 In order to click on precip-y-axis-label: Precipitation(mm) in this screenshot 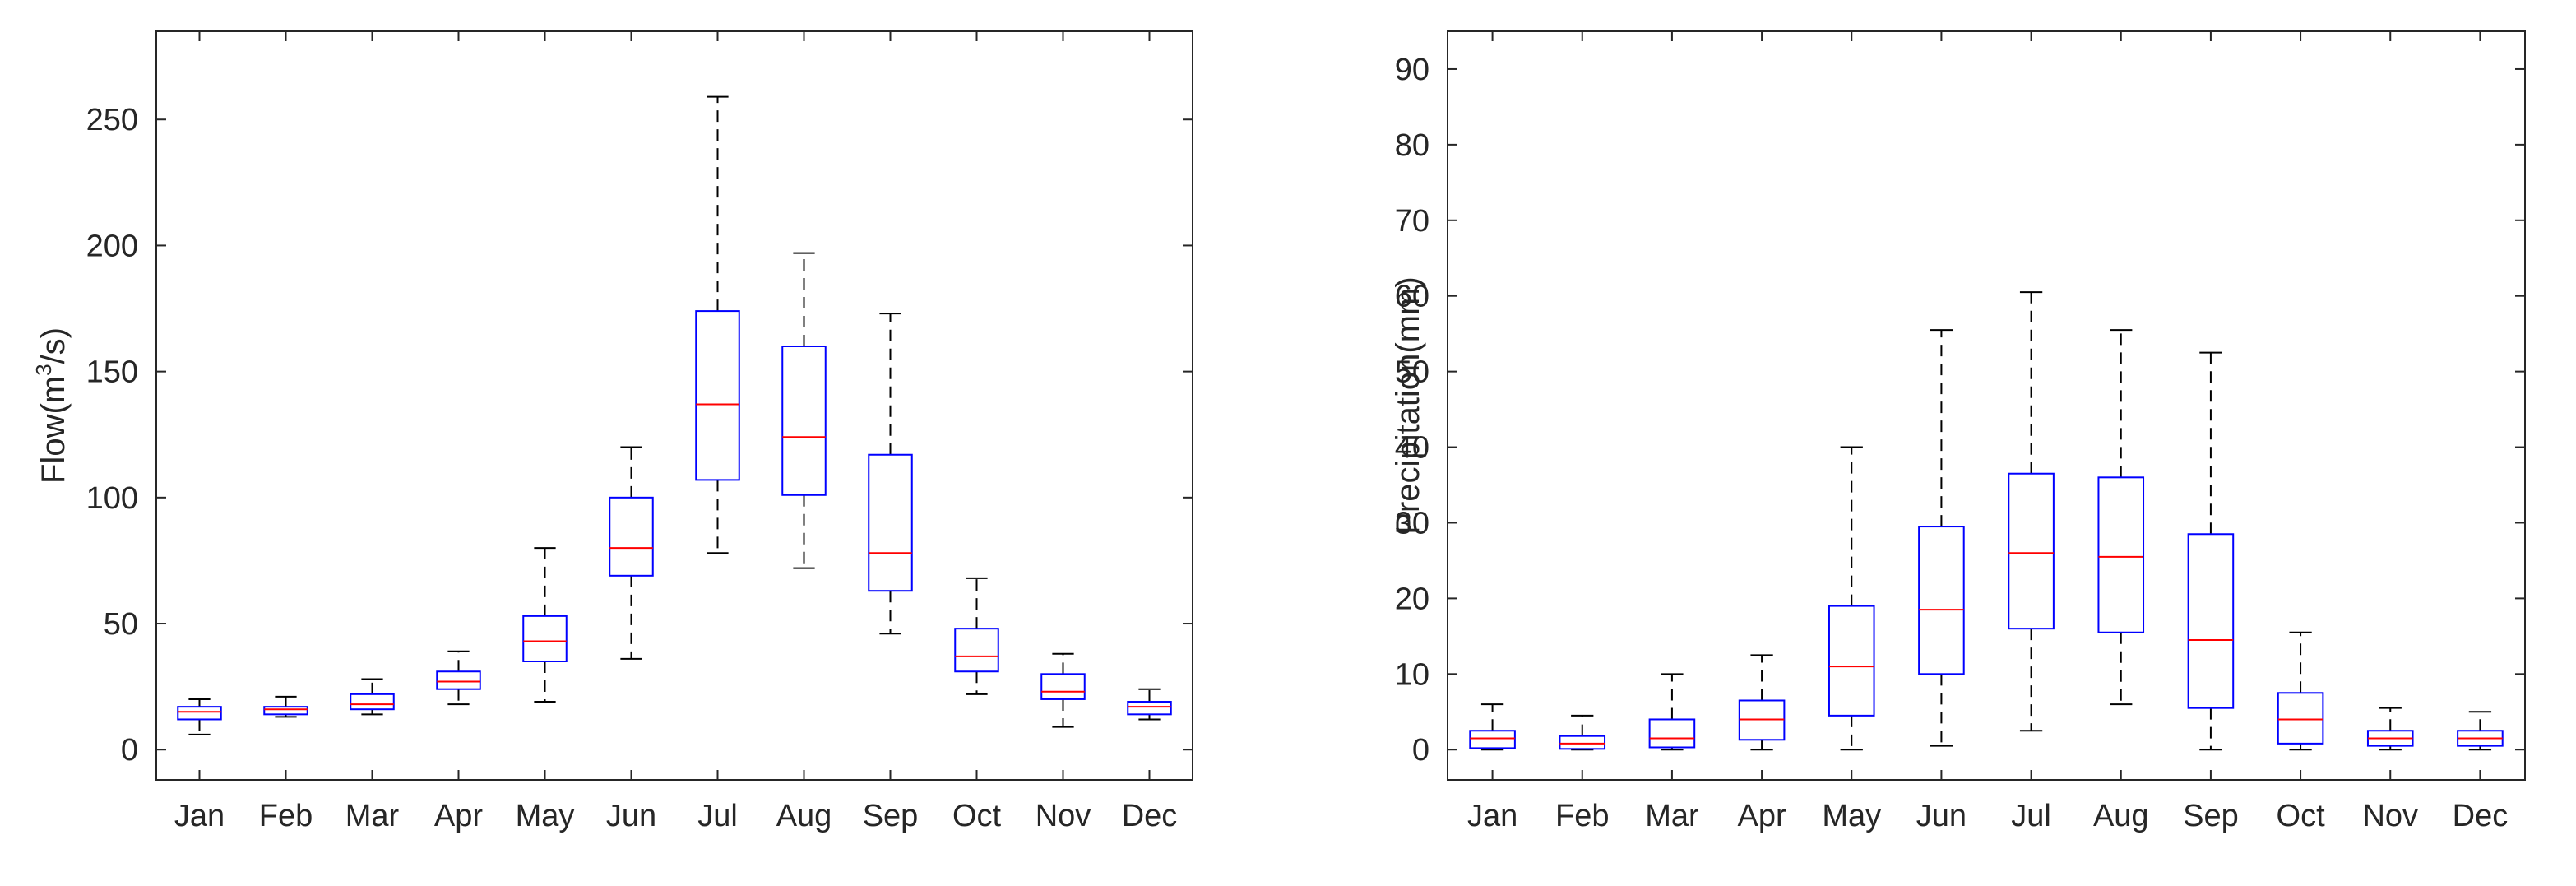, I will do `click(1408, 405)`.